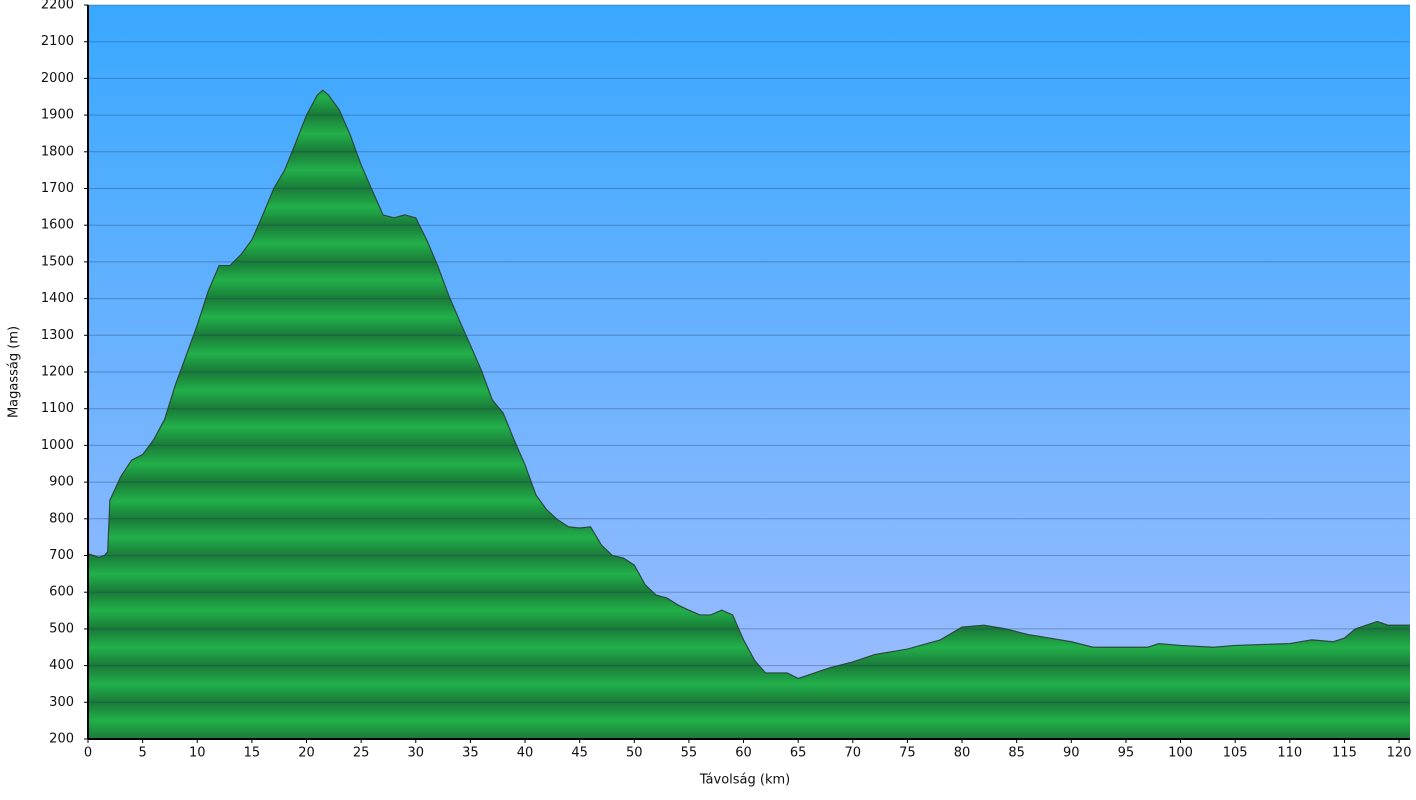  Describe the element at coordinates (61, 628) in the screenshot. I see `y-tick-label: 500` at that location.